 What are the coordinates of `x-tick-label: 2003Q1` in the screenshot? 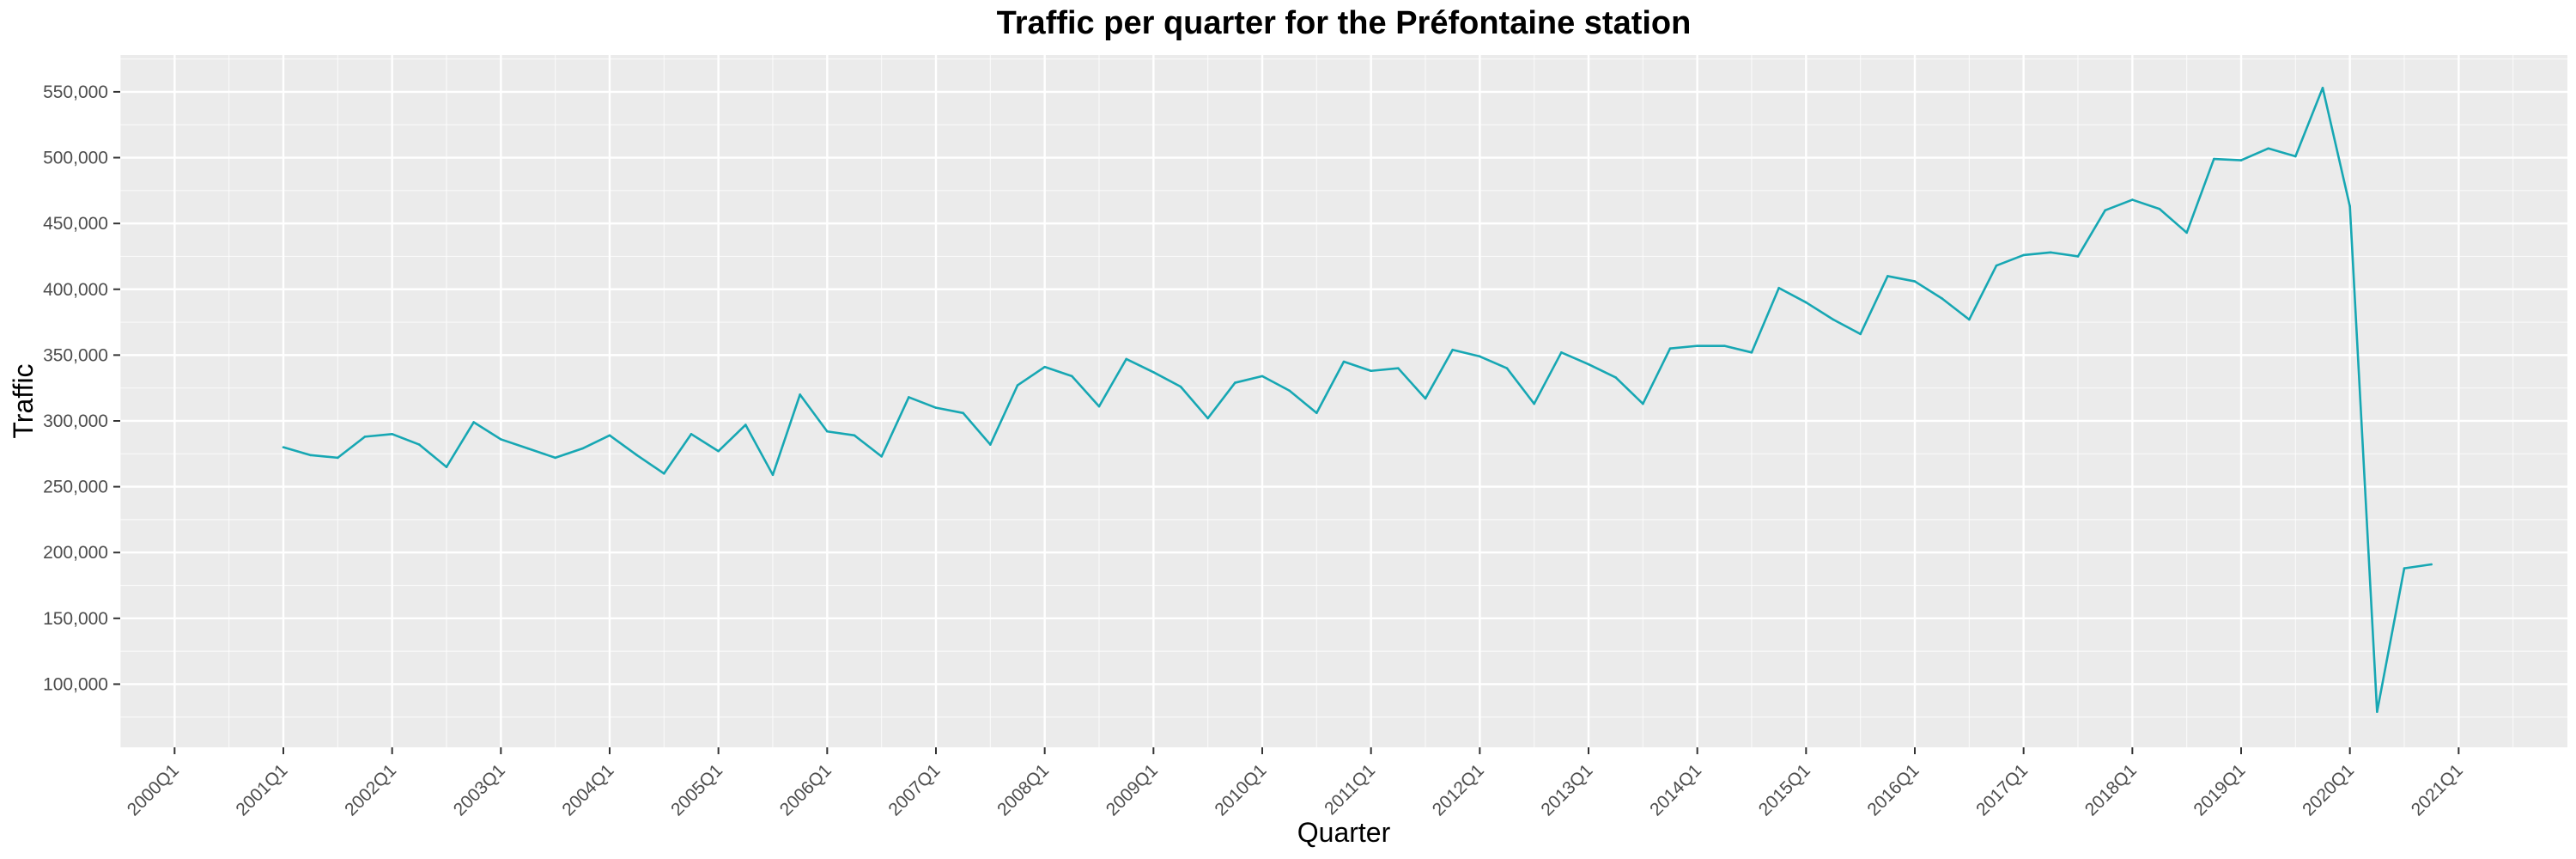 It's located at (479, 789).